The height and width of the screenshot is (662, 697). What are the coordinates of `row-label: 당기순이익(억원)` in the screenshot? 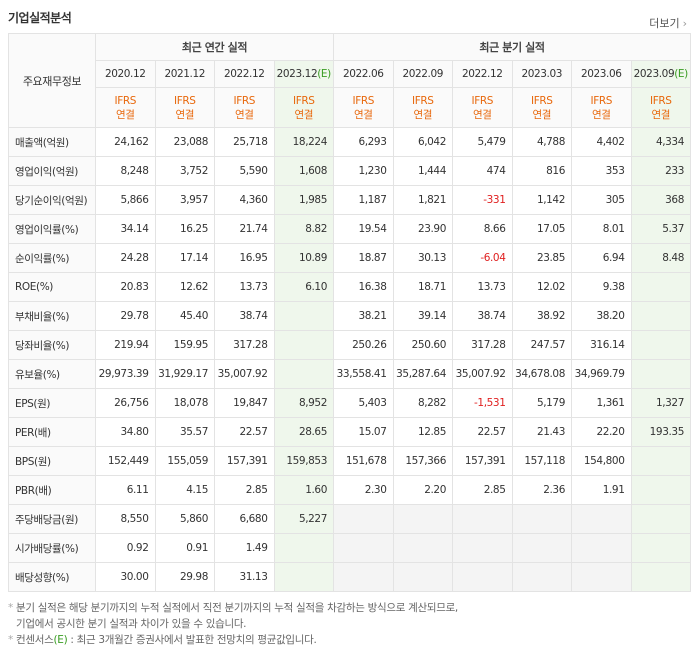 It's located at (52, 200).